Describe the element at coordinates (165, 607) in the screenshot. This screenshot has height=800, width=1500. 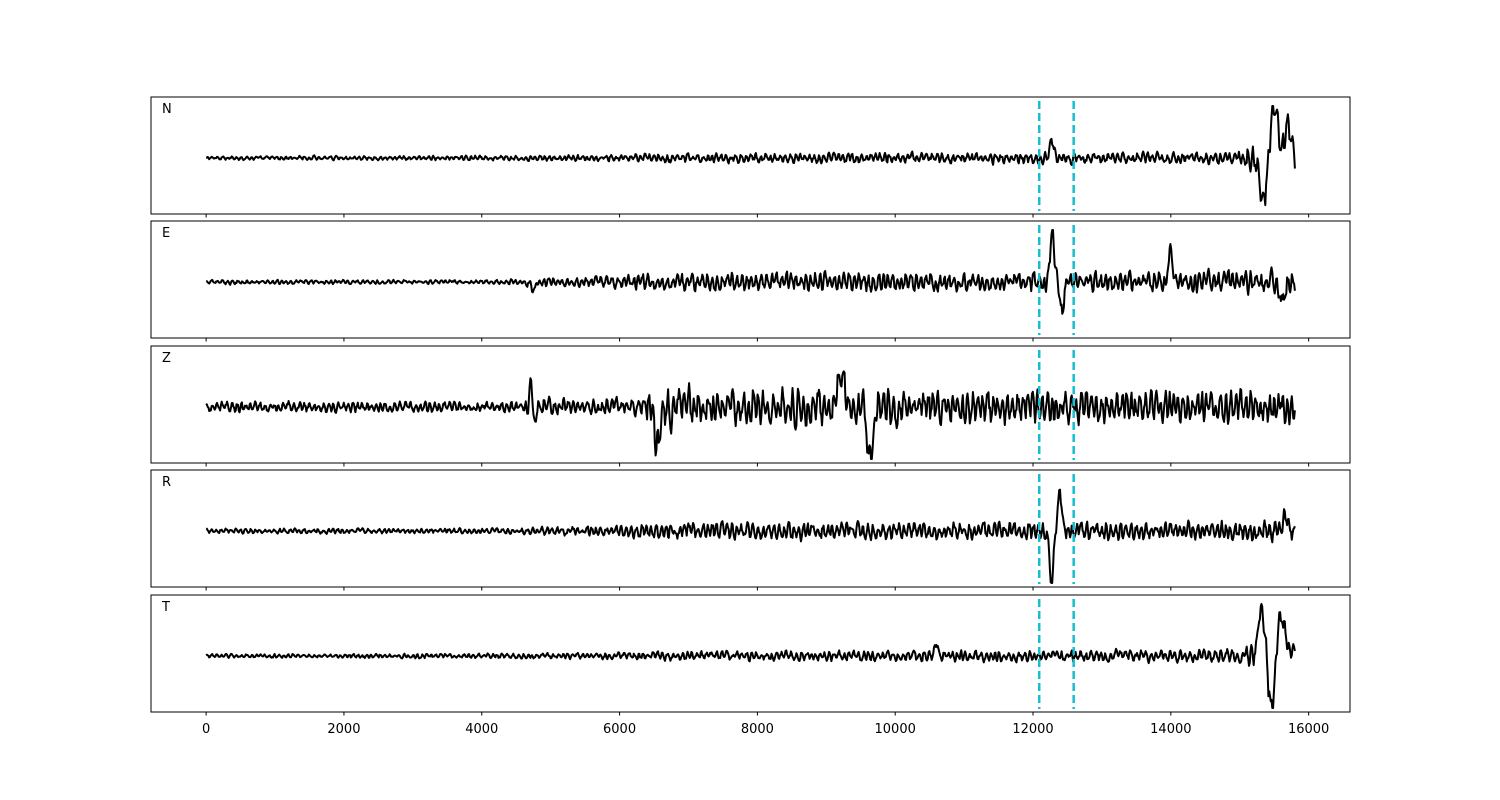
I see `panel-label: T` at that location.